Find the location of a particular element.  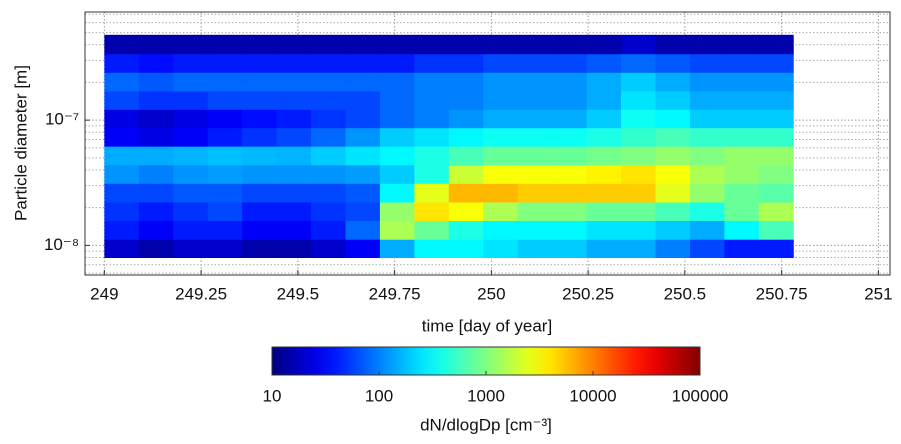

x-tick-label: 250.75 is located at coordinates (782, 293).